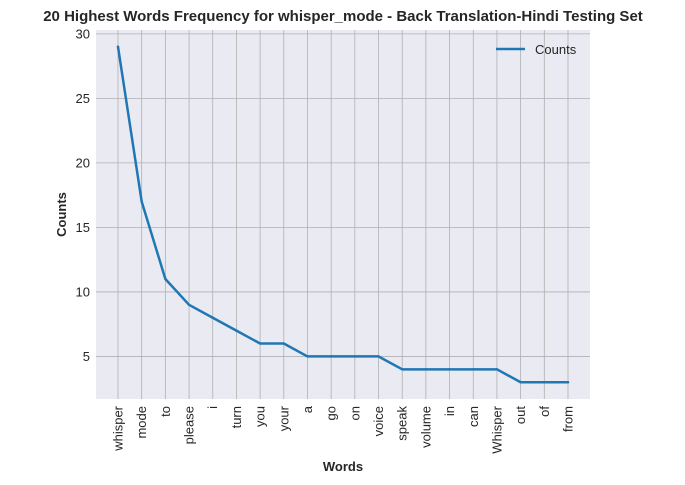  What do you see at coordinates (283, 418) in the screenshot?
I see `x-tick-label: your` at bounding box center [283, 418].